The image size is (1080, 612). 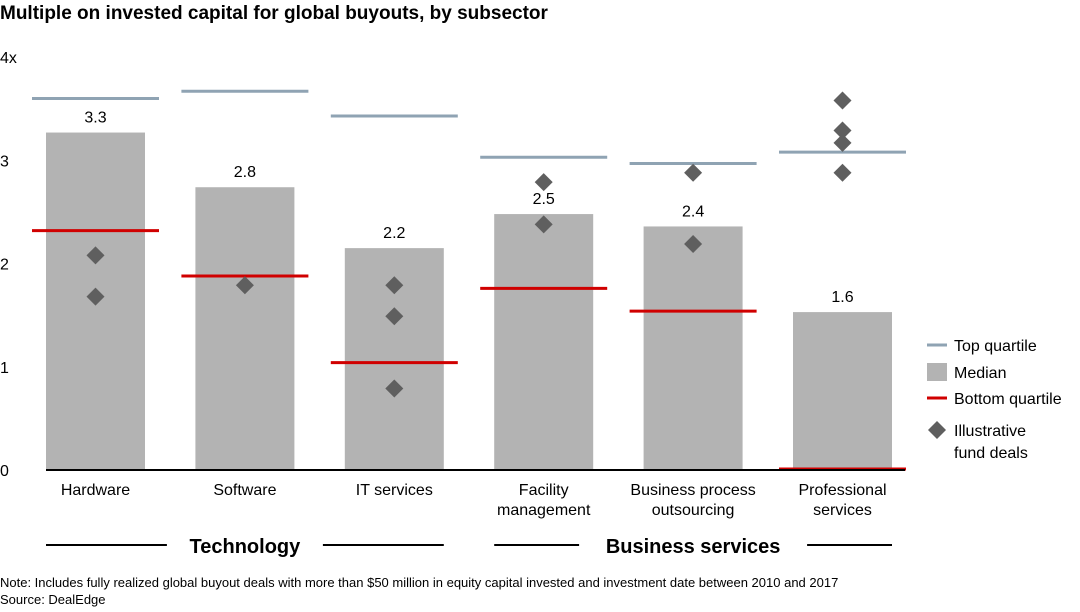 What do you see at coordinates (95, 118) in the screenshot?
I see `median-data-label: 3.3` at bounding box center [95, 118].